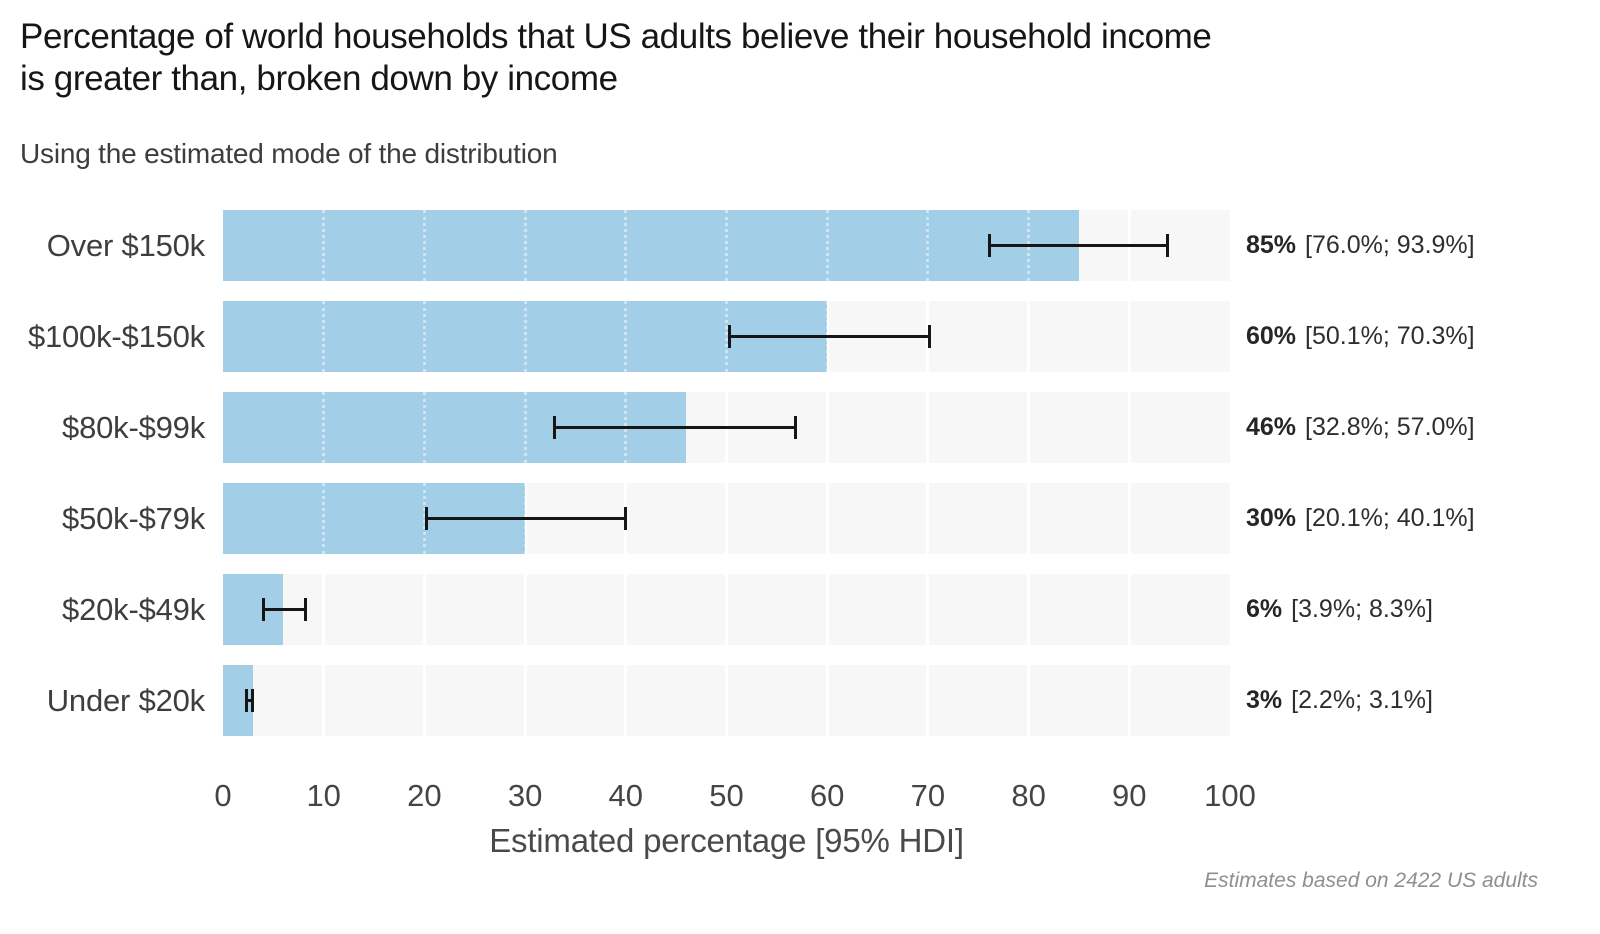 This screenshot has height=934, width=1600. I want to click on bar-annotation: 3% [2.2%; 3.1%], so click(1415, 700).